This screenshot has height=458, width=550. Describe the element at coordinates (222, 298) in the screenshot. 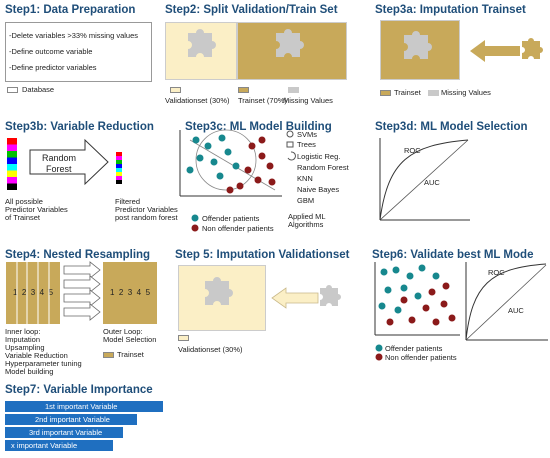

I see `step5-validation-block` at that location.